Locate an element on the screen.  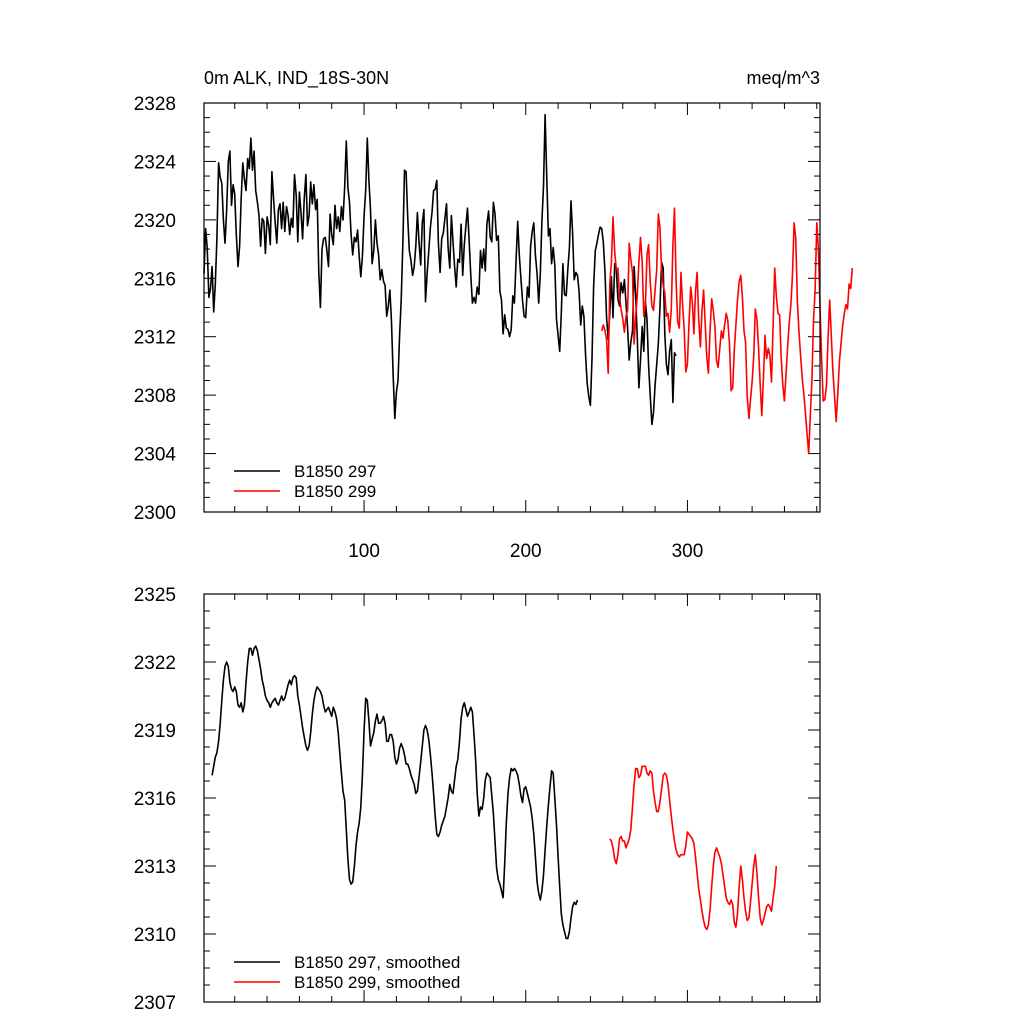
bottom-ytick-label: 2322 is located at coordinates (155, 663).